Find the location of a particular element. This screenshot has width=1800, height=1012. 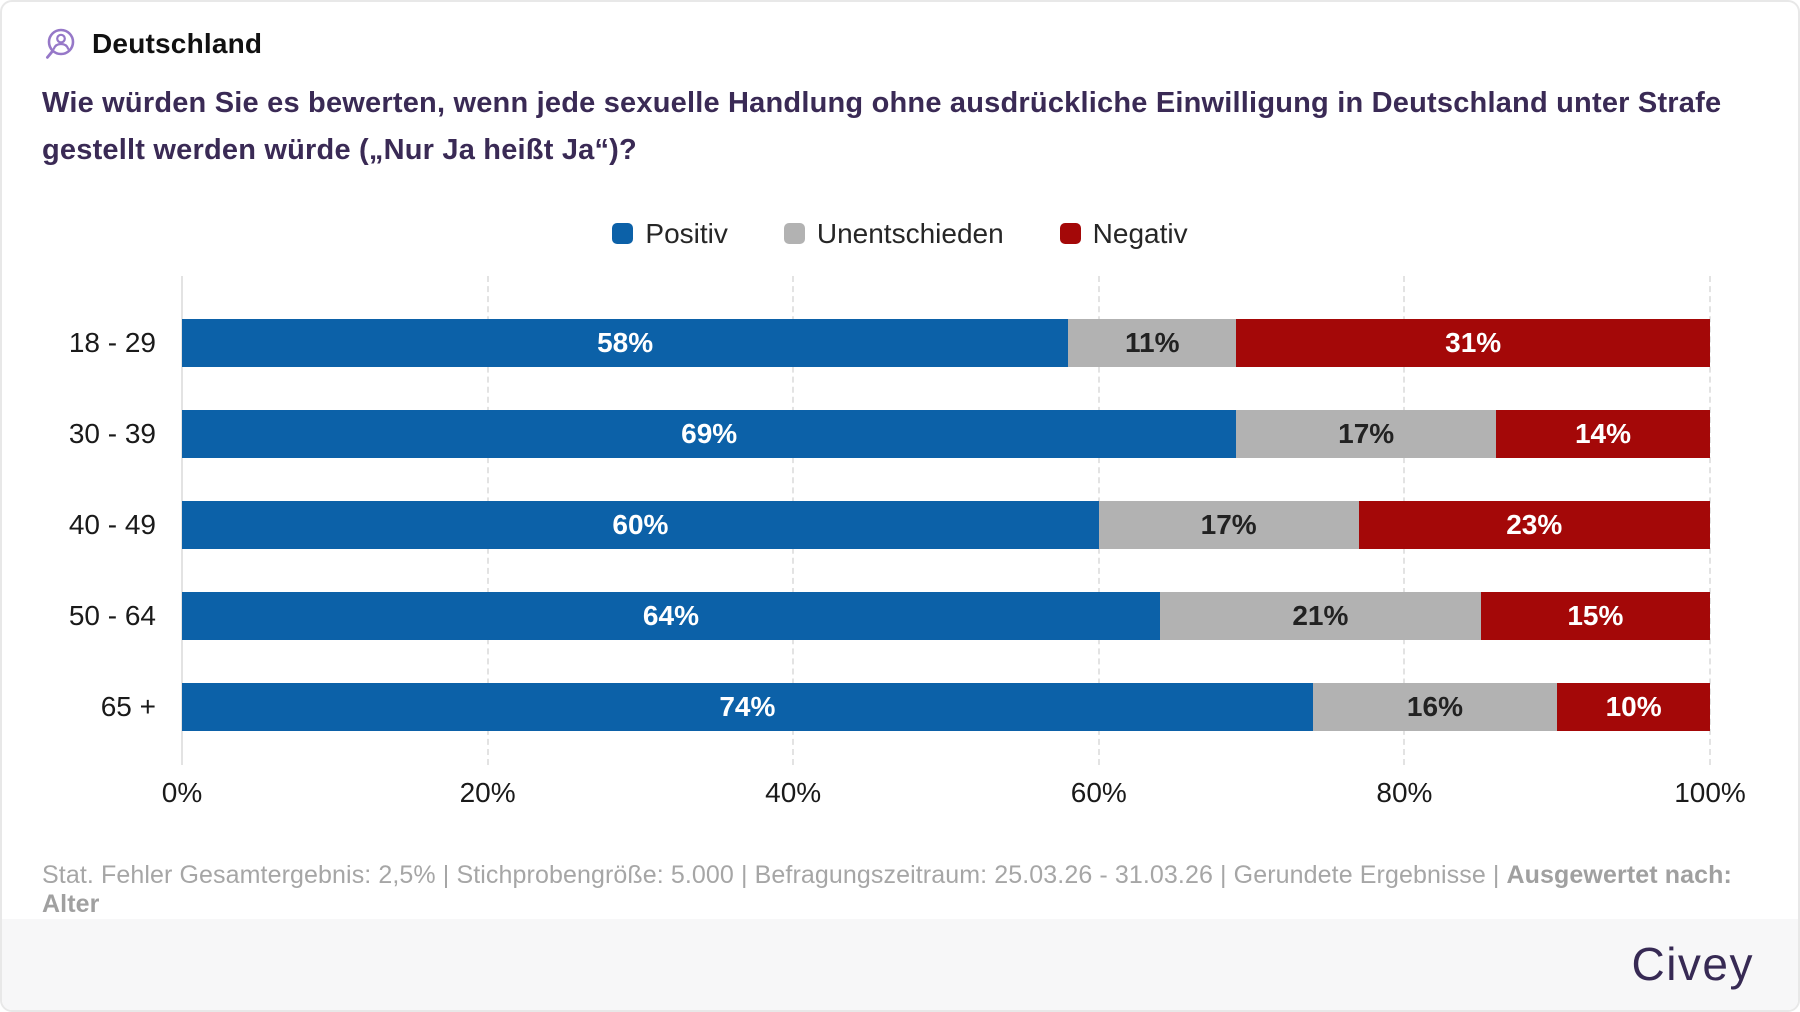

x-tick-label: 20% is located at coordinates (487, 792).